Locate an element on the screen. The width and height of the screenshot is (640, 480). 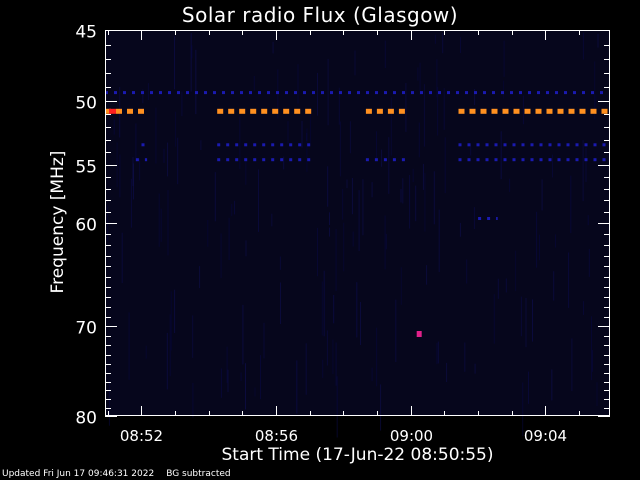
band-peak-mark is located at coordinates (112, 111).